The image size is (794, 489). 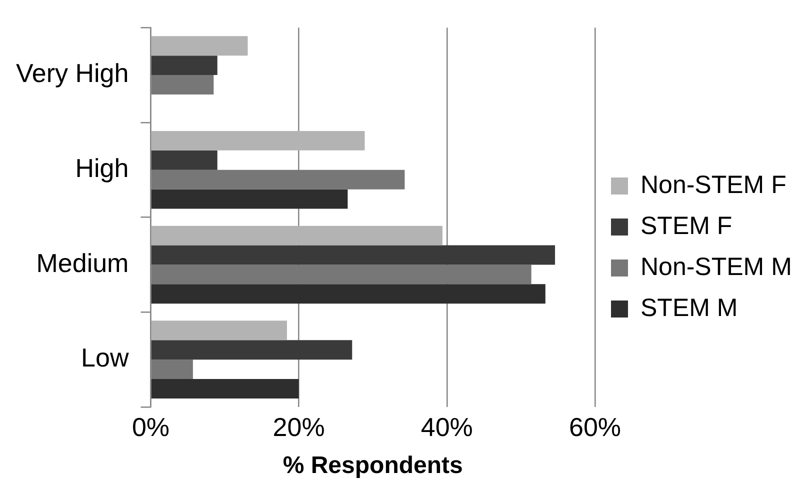 I want to click on legend-label: Non-STEM F, so click(x=713, y=184).